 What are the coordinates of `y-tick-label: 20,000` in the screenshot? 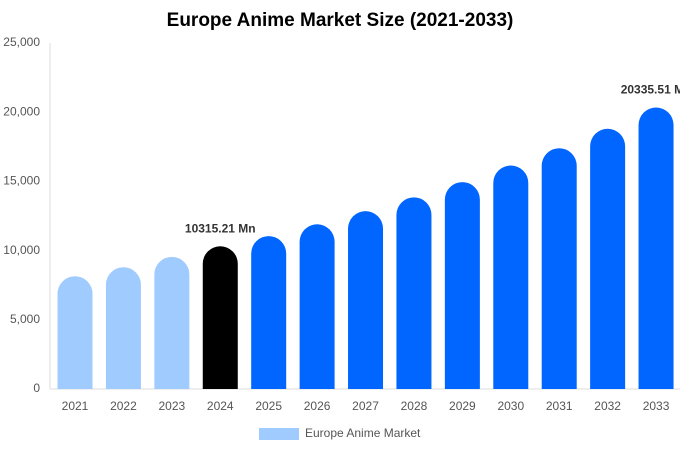 It's located at (21, 111).